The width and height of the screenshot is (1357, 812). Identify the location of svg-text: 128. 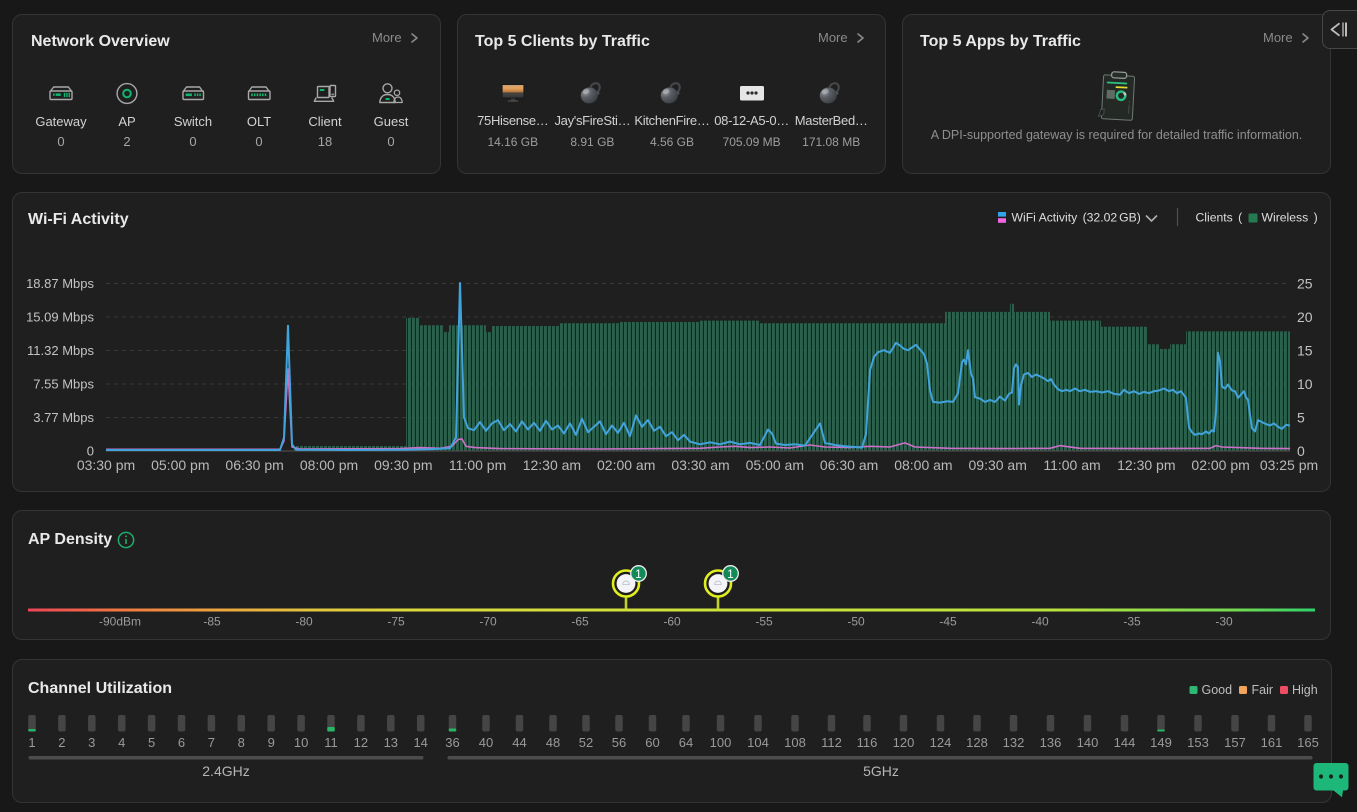
(977, 742).